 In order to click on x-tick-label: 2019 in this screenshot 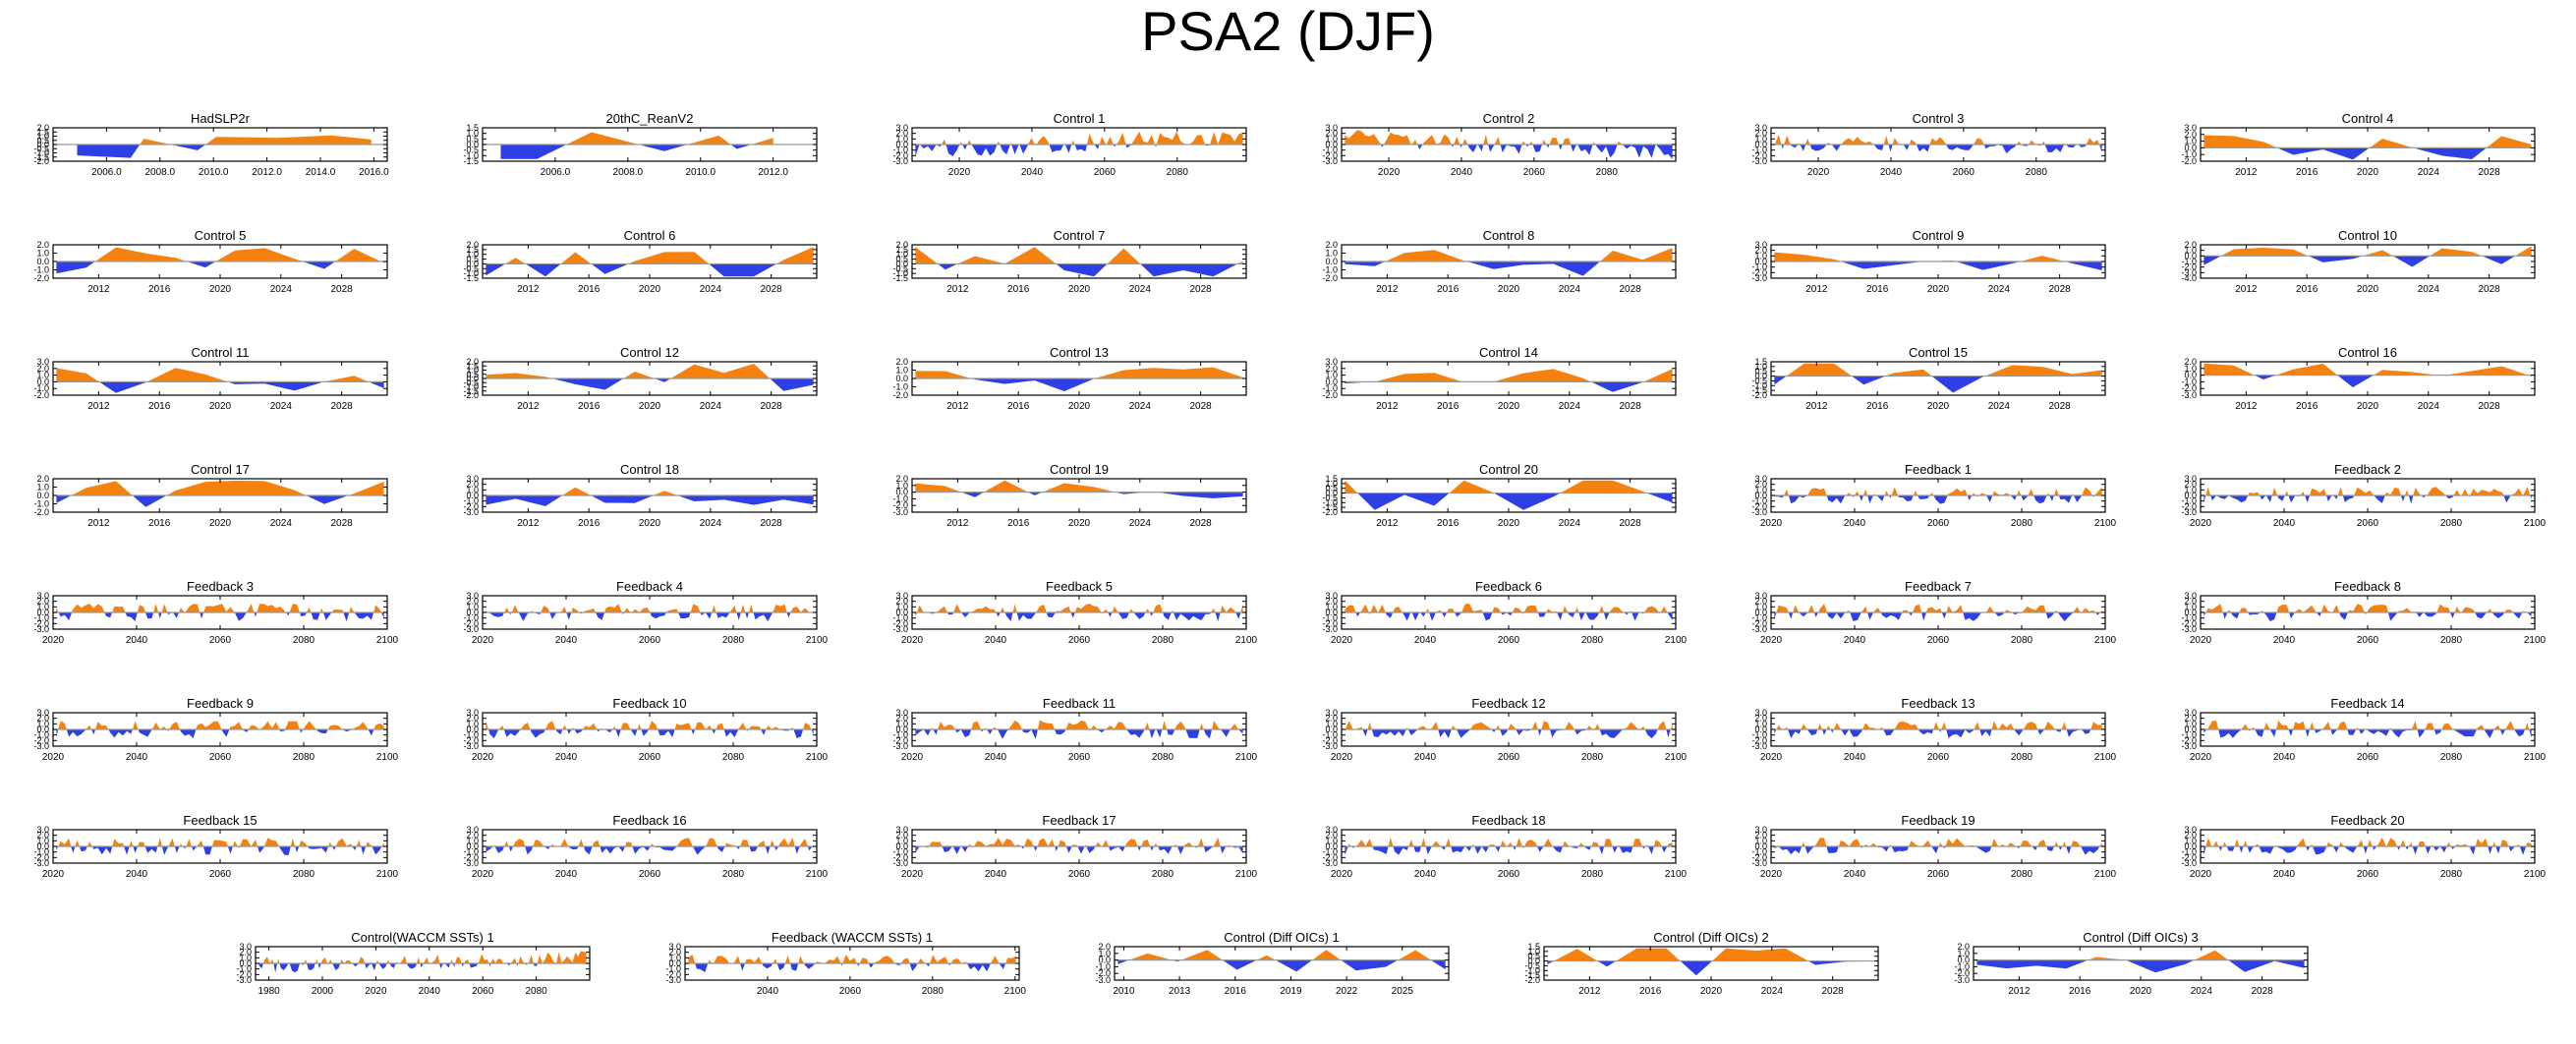, I will do `click(1291, 991)`.